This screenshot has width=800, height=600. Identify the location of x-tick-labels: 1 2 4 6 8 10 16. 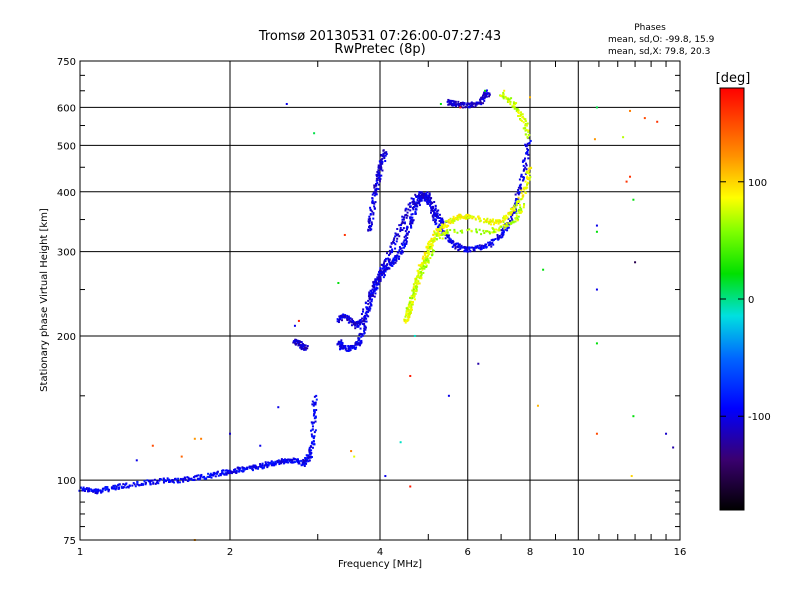
(382, 552).